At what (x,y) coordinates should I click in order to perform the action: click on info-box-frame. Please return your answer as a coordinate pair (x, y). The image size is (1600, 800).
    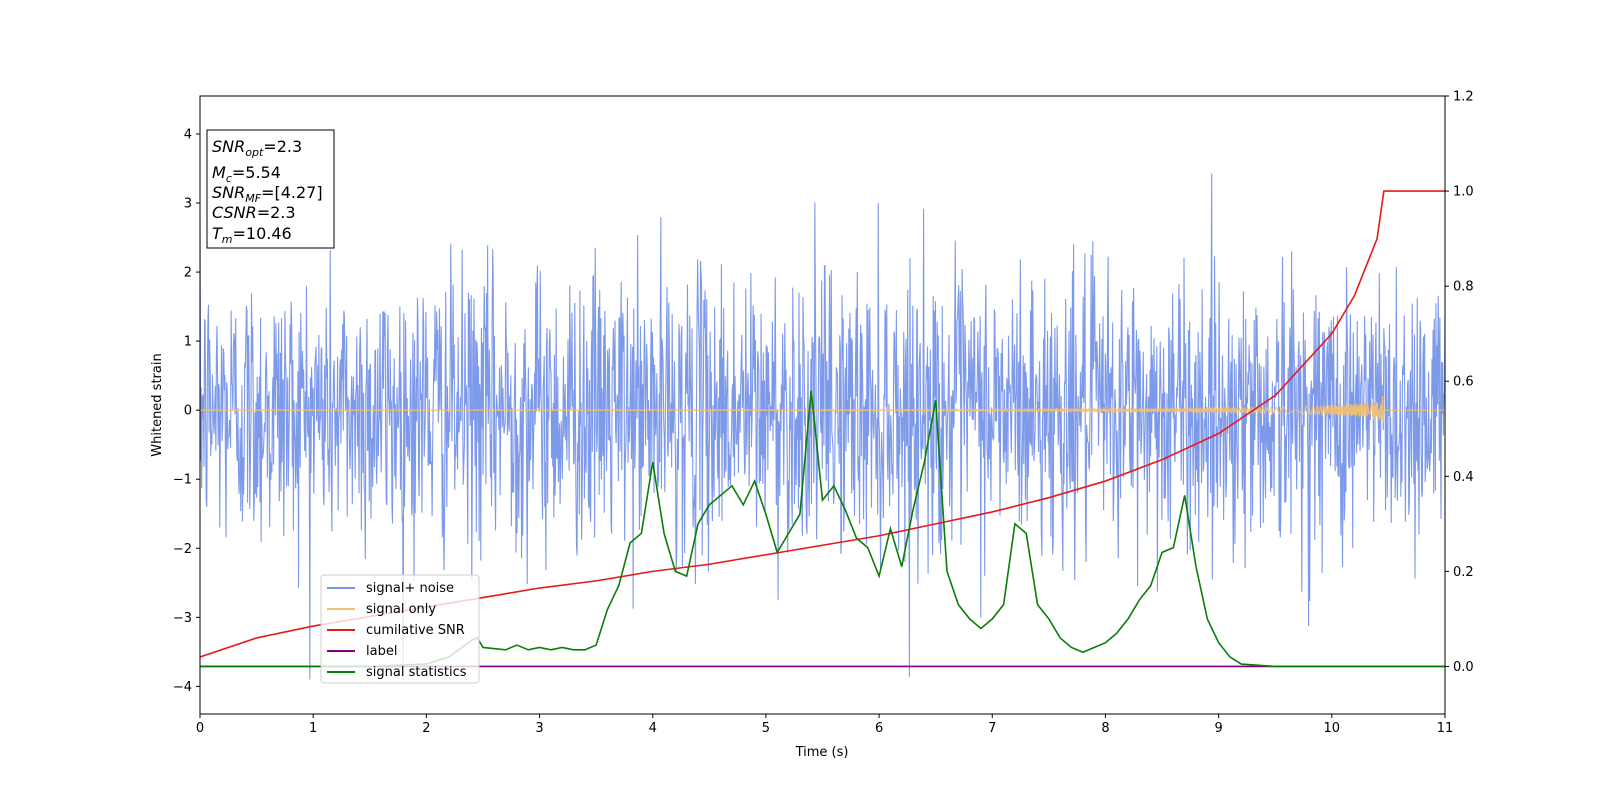
    Looking at the image, I should click on (270, 189).